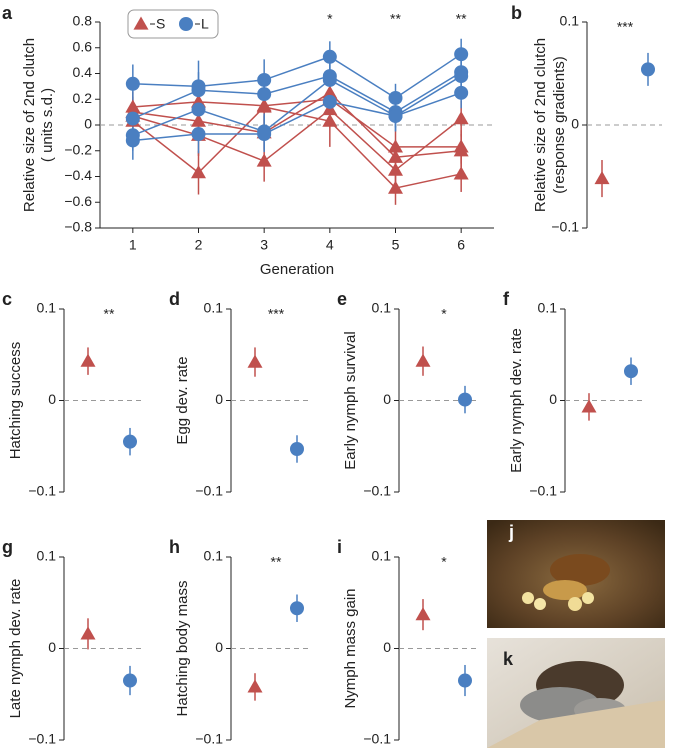 This screenshot has height=750, width=685. Describe the element at coordinates (506, 299) in the screenshot. I see `panel-label: f` at that location.